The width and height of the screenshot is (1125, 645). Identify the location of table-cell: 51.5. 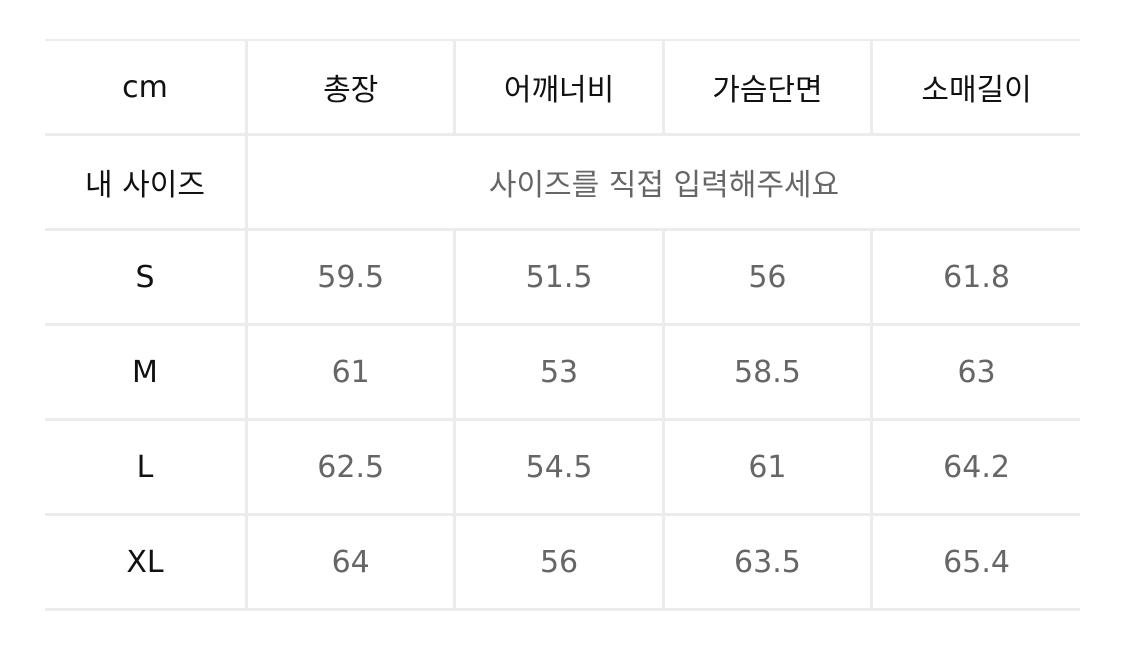
(559, 277).